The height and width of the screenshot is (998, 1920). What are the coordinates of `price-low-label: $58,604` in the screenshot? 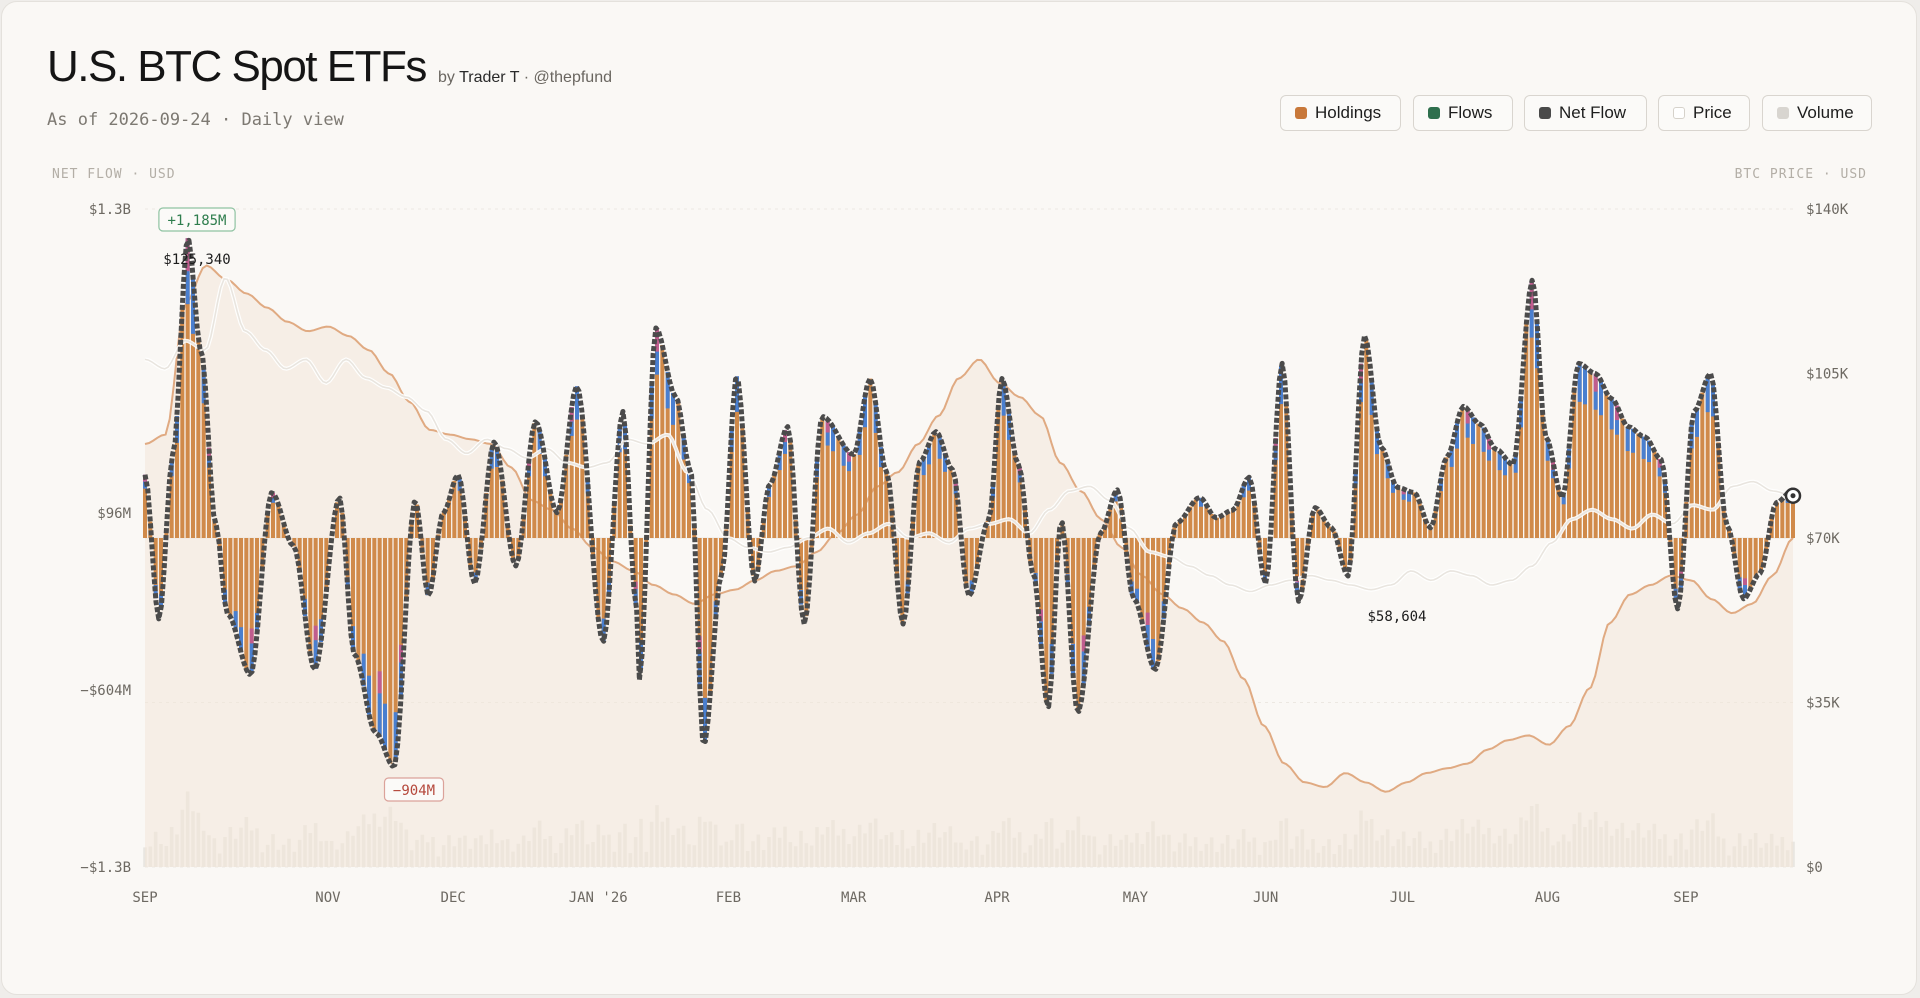 It's located at (1396, 617).